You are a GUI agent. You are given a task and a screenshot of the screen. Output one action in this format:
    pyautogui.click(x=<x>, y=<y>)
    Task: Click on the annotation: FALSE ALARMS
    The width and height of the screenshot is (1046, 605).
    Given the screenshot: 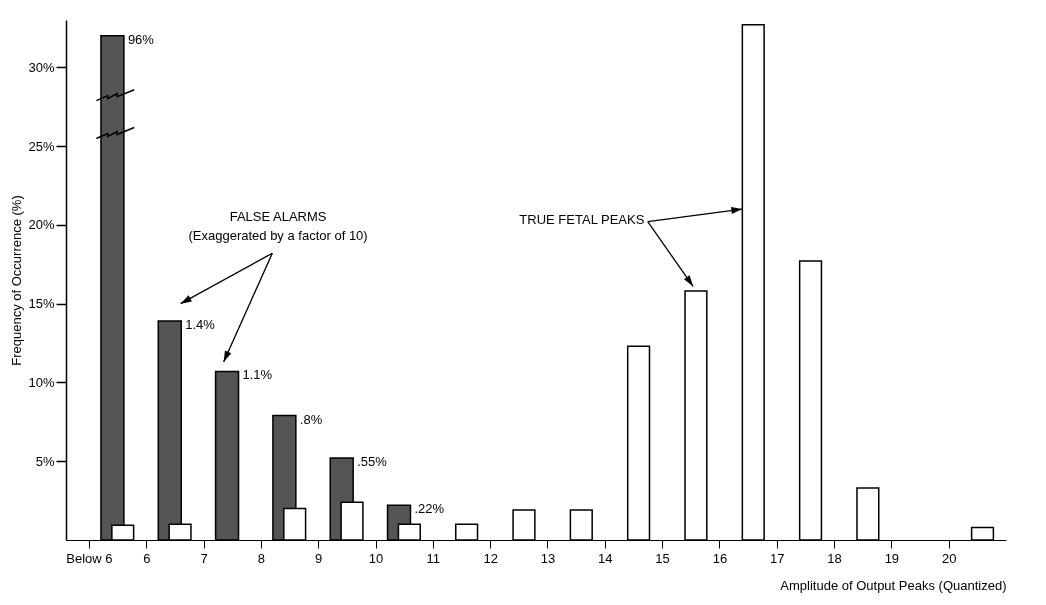 What is the action you would take?
    pyautogui.click(x=278, y=216)
    